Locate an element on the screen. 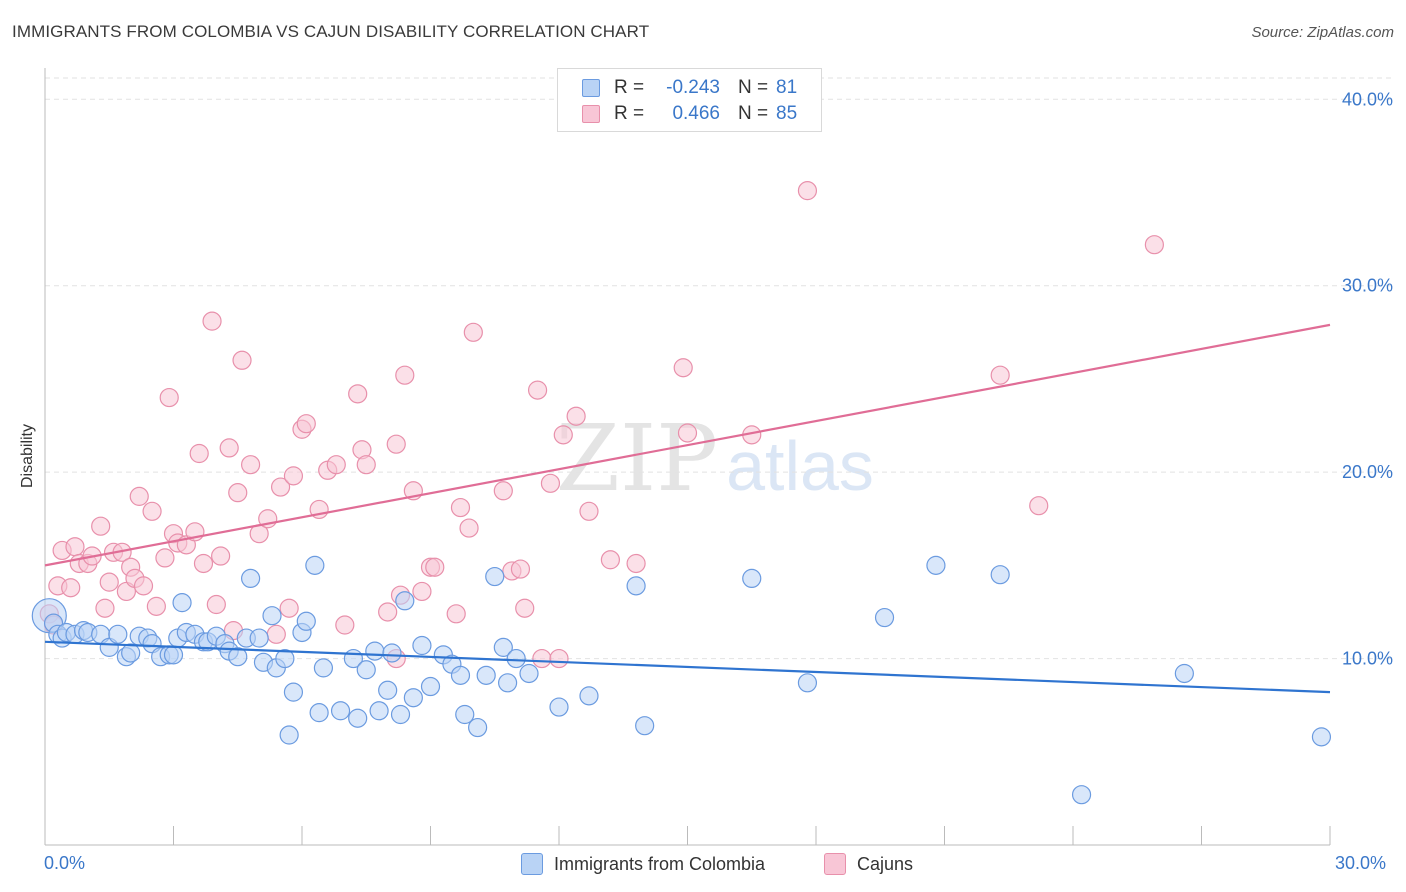  y-tick-label: 40.0% is located at coordinates (1367, 99).